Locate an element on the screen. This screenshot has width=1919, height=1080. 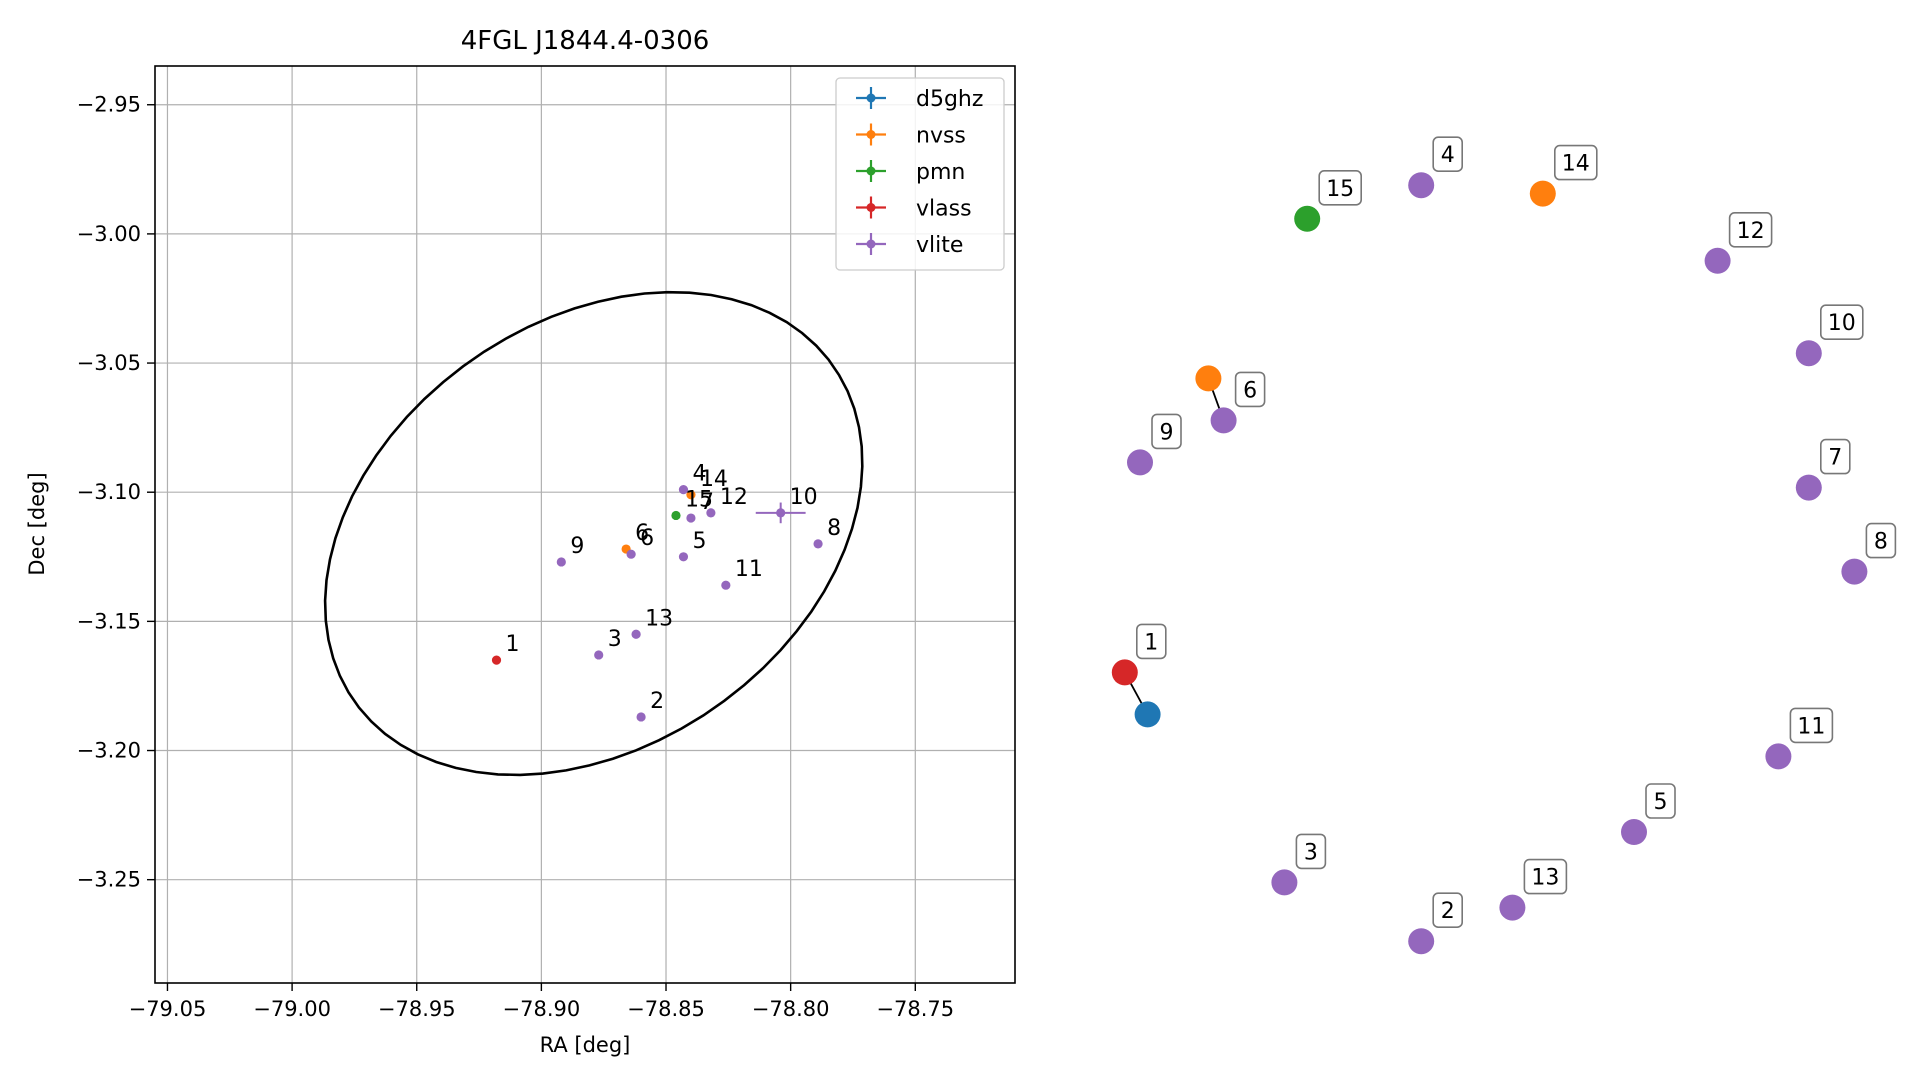
graph-node-label: 11 is located at coordinates (1811, 726).